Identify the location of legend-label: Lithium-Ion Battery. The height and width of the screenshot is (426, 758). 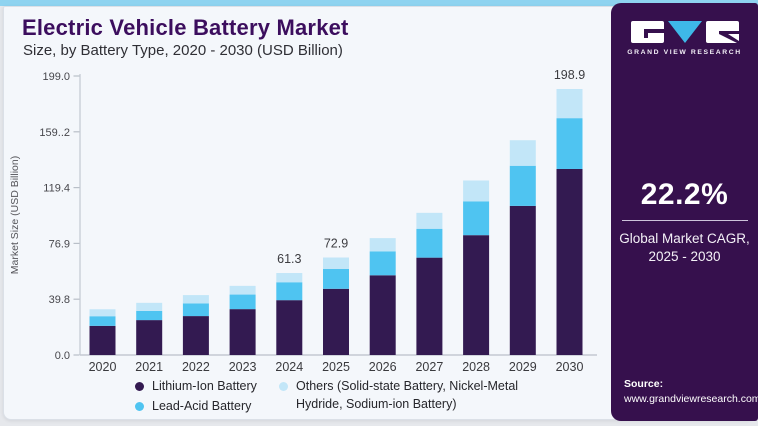
(204, 386).